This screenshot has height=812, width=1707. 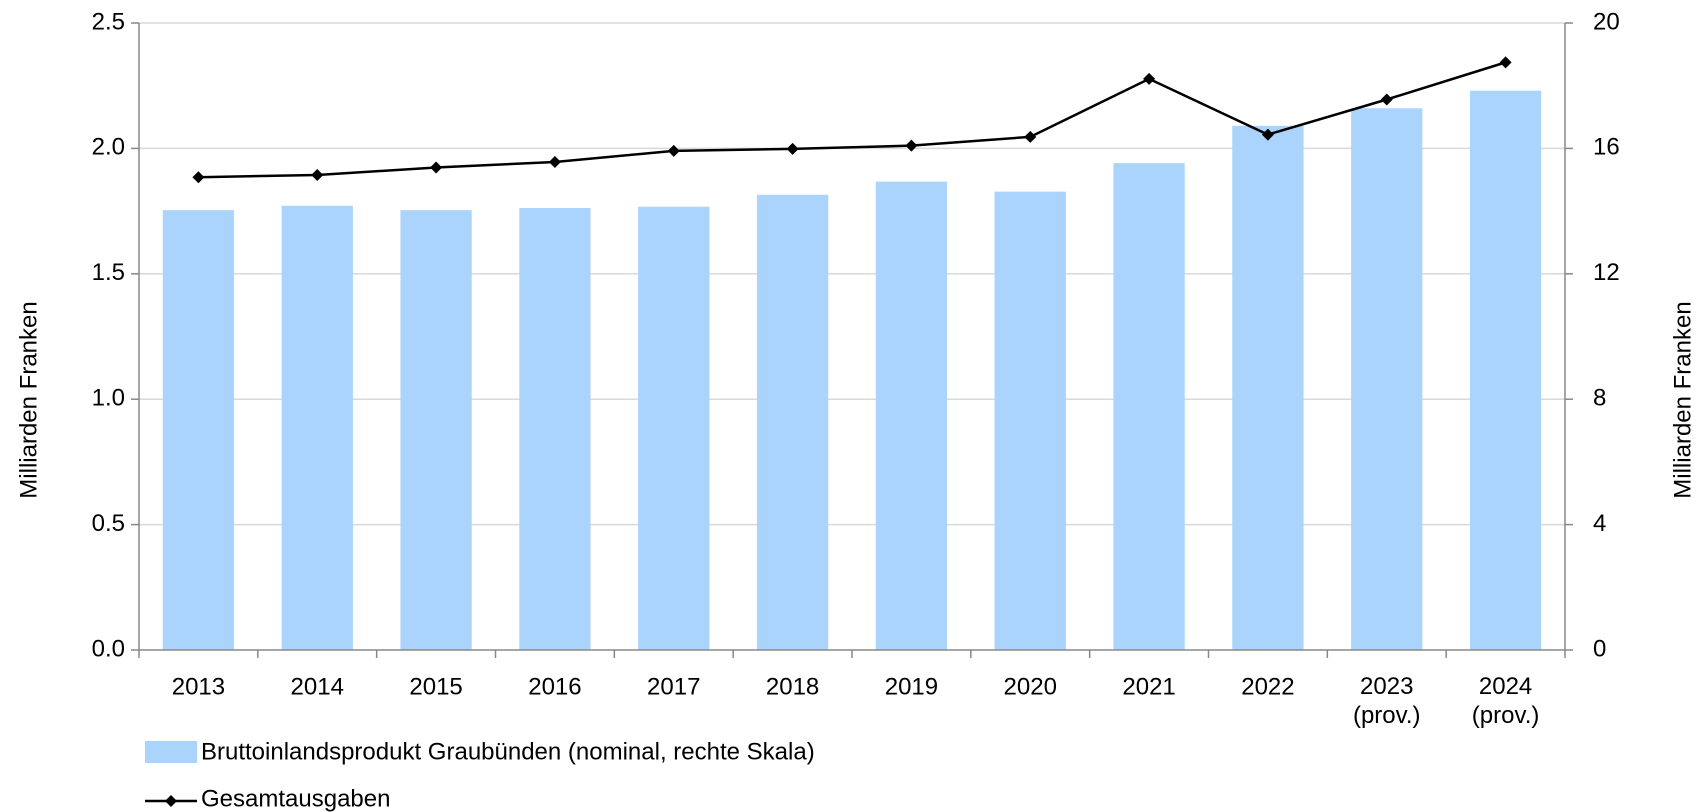 I want to click on y2-tick-label: 8, so click(x=1599, y=398).